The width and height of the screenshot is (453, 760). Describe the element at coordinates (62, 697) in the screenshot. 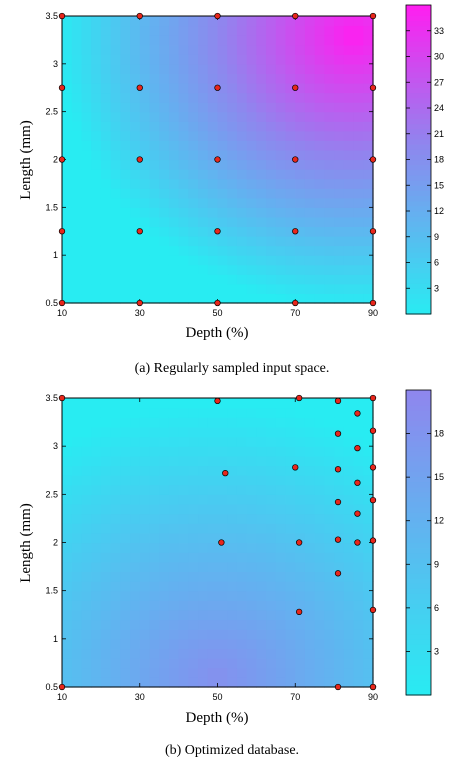

I see `x-tick-label: 10` at that location.